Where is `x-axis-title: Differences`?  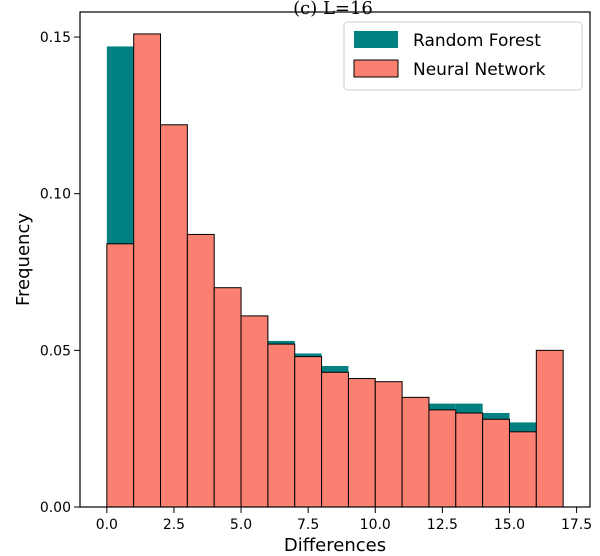
x-axis-title: Differences is located at coordinates (335, 545).